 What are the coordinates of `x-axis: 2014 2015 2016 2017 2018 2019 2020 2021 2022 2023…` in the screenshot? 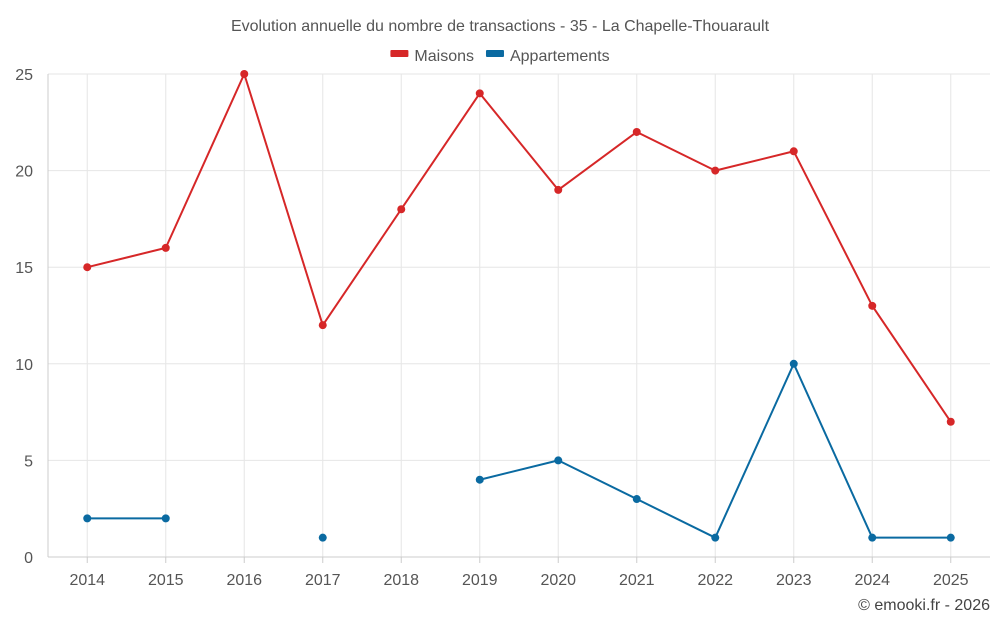 It's located at (518, 580).